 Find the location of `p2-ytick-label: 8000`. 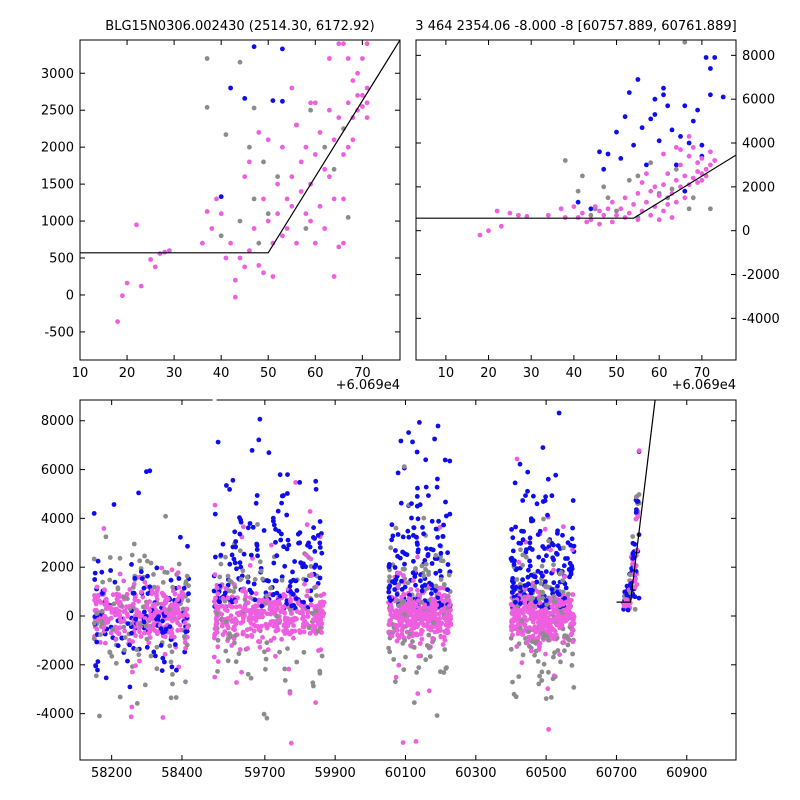

p2-ytick-label: 8000 is located at coordinates (758, 56).